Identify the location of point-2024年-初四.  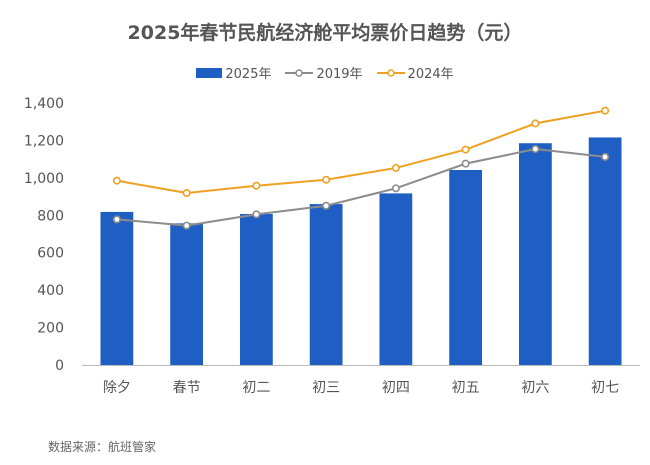
(395, 167).